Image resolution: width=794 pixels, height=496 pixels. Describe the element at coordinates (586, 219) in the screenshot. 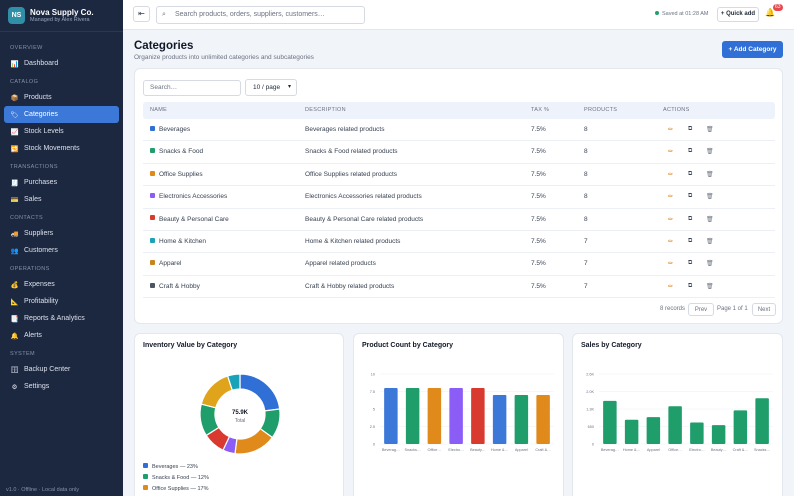

I see `category-products: 8` at that location.